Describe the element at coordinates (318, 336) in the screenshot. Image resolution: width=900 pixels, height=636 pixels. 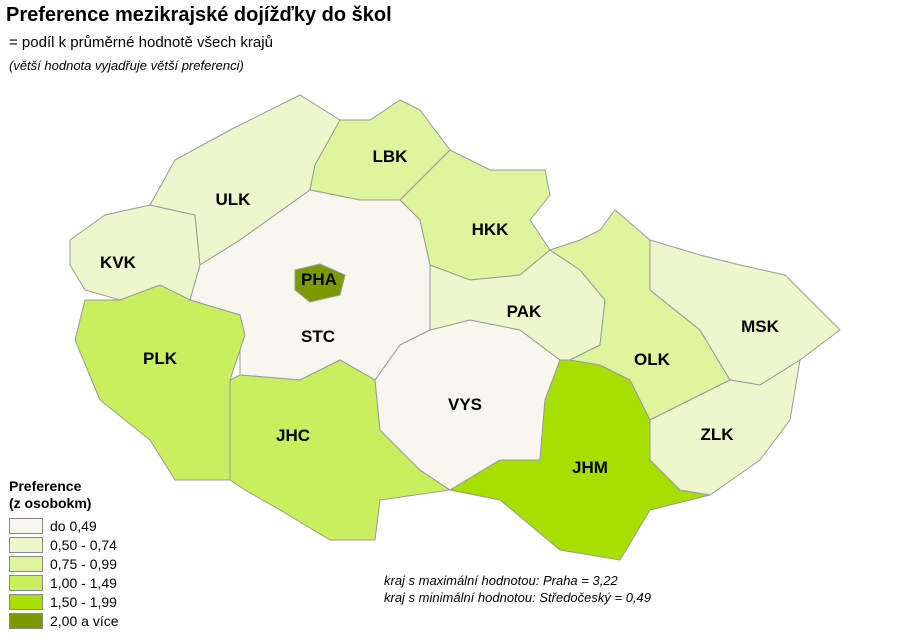
I see `region-label-stc: STC` at that location.